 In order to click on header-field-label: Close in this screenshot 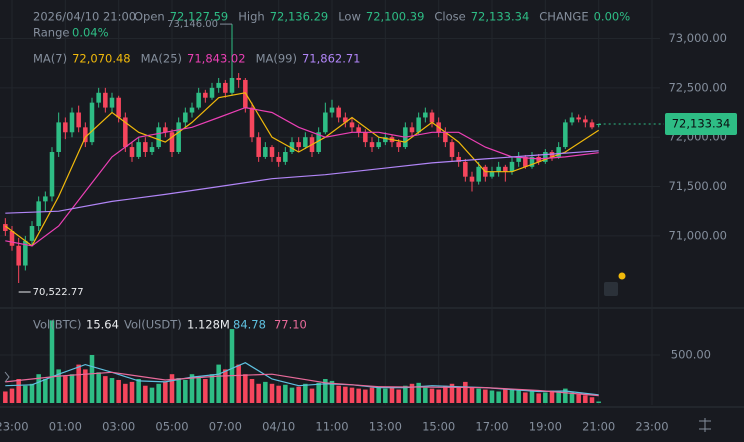, I will do `click(449, 17)`.